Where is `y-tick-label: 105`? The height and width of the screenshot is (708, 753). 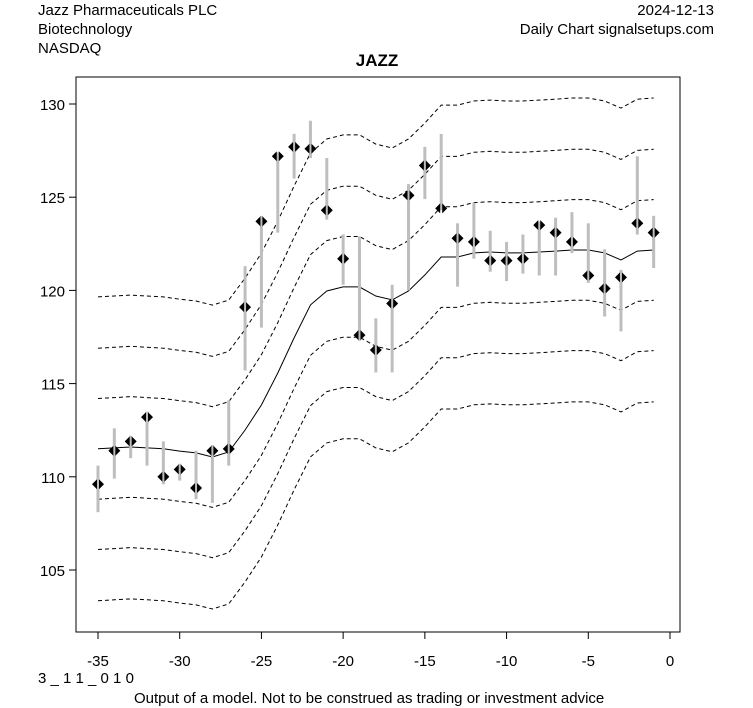
y-tick-label: 105 is located at coordinates (52, 571).